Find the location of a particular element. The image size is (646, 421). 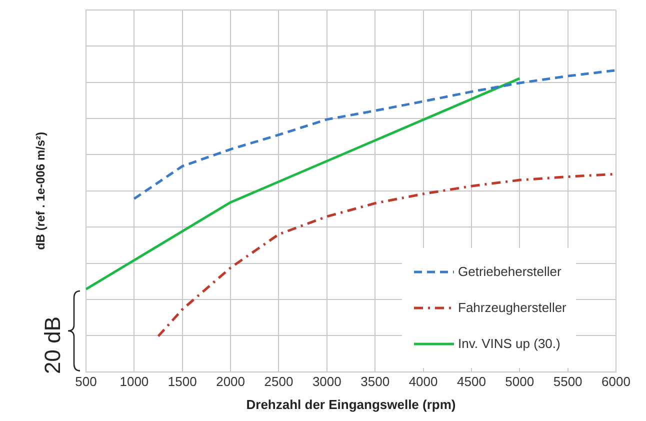

legend-label: Fahrzeughersteller is located at coordinates (512, 308).